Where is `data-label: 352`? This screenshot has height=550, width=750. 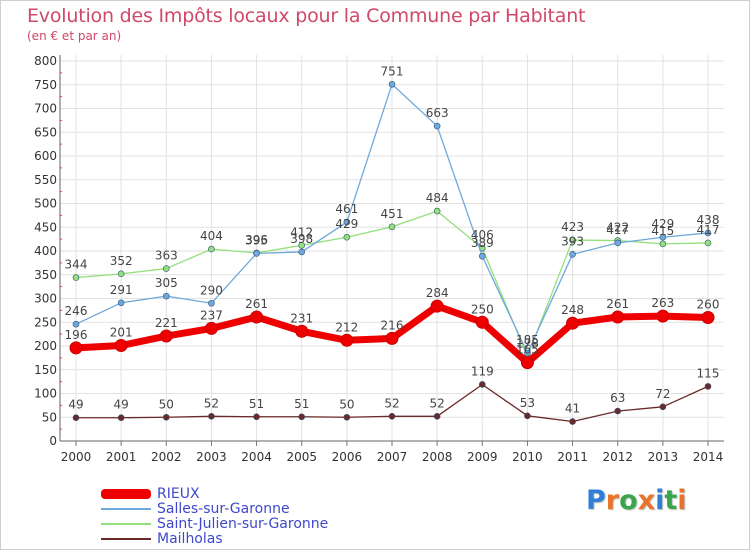 data-label: 352 is located at coordinates (121, 261).